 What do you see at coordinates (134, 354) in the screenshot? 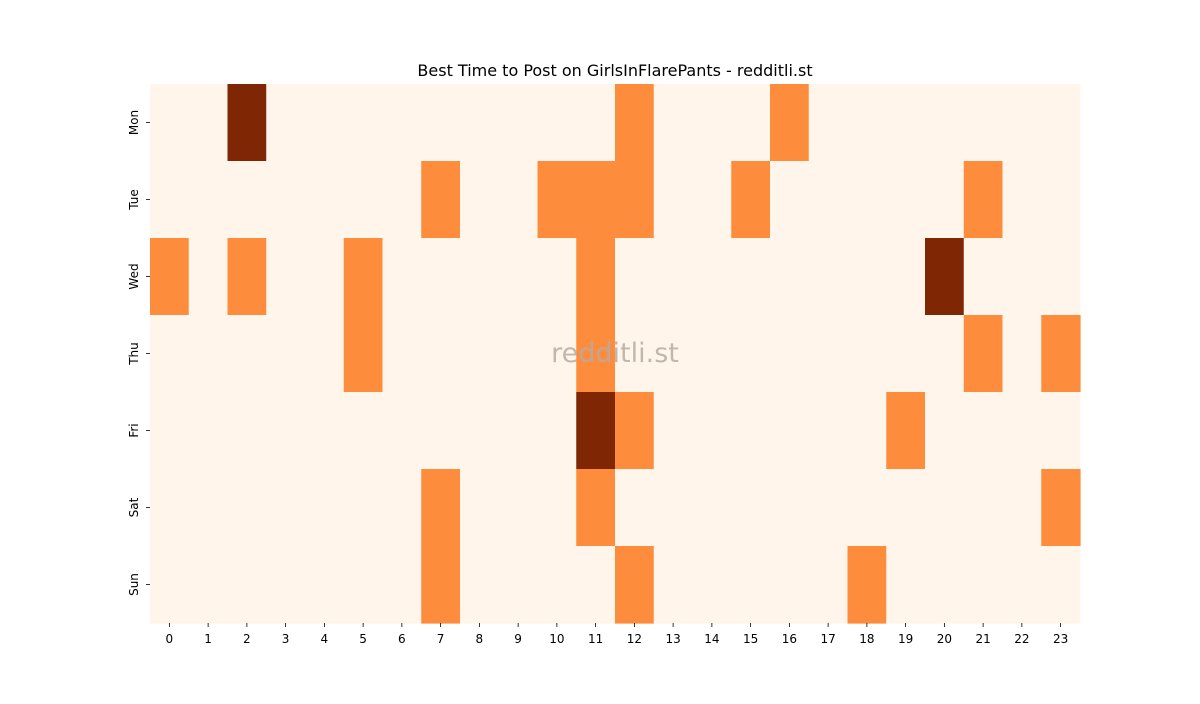
I see `y-tick-label-thu: Thu` at bounding box center [134, 354].